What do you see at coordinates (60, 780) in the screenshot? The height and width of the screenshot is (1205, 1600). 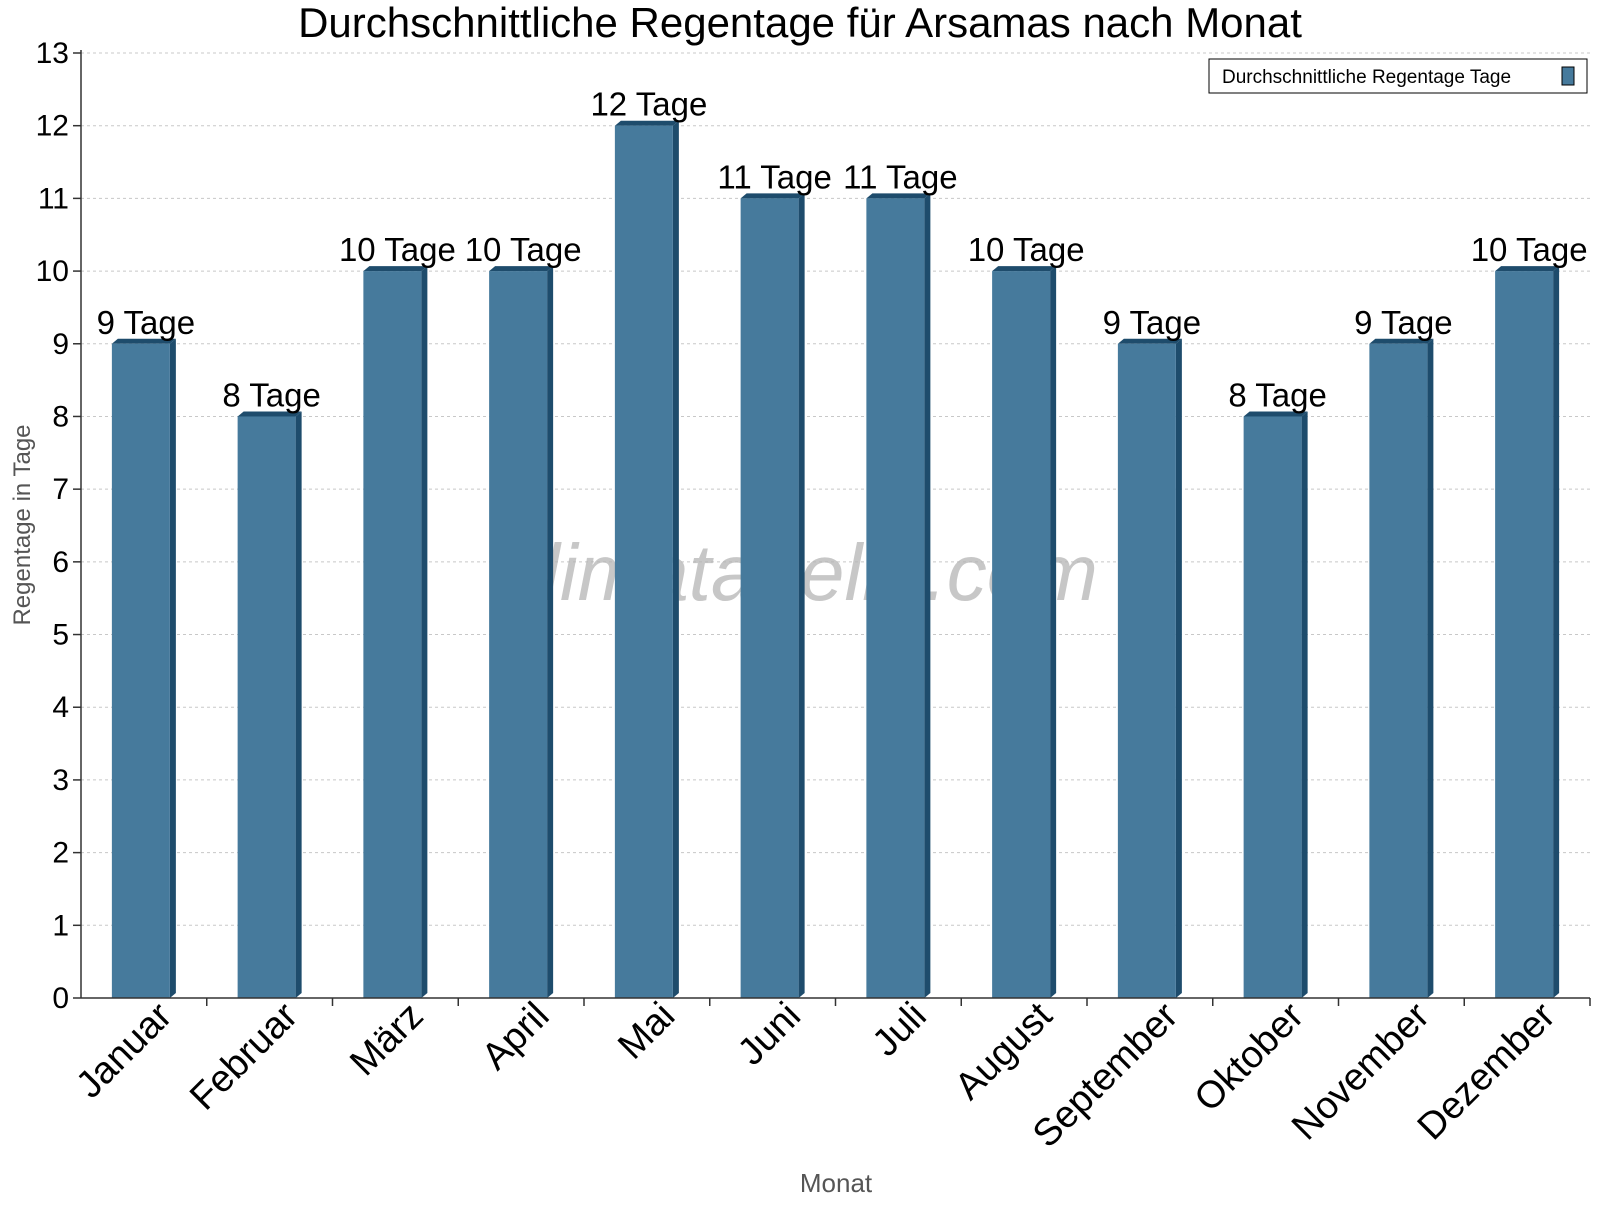 I see `y-tick-label: 3` at bounding box center [60, 780].